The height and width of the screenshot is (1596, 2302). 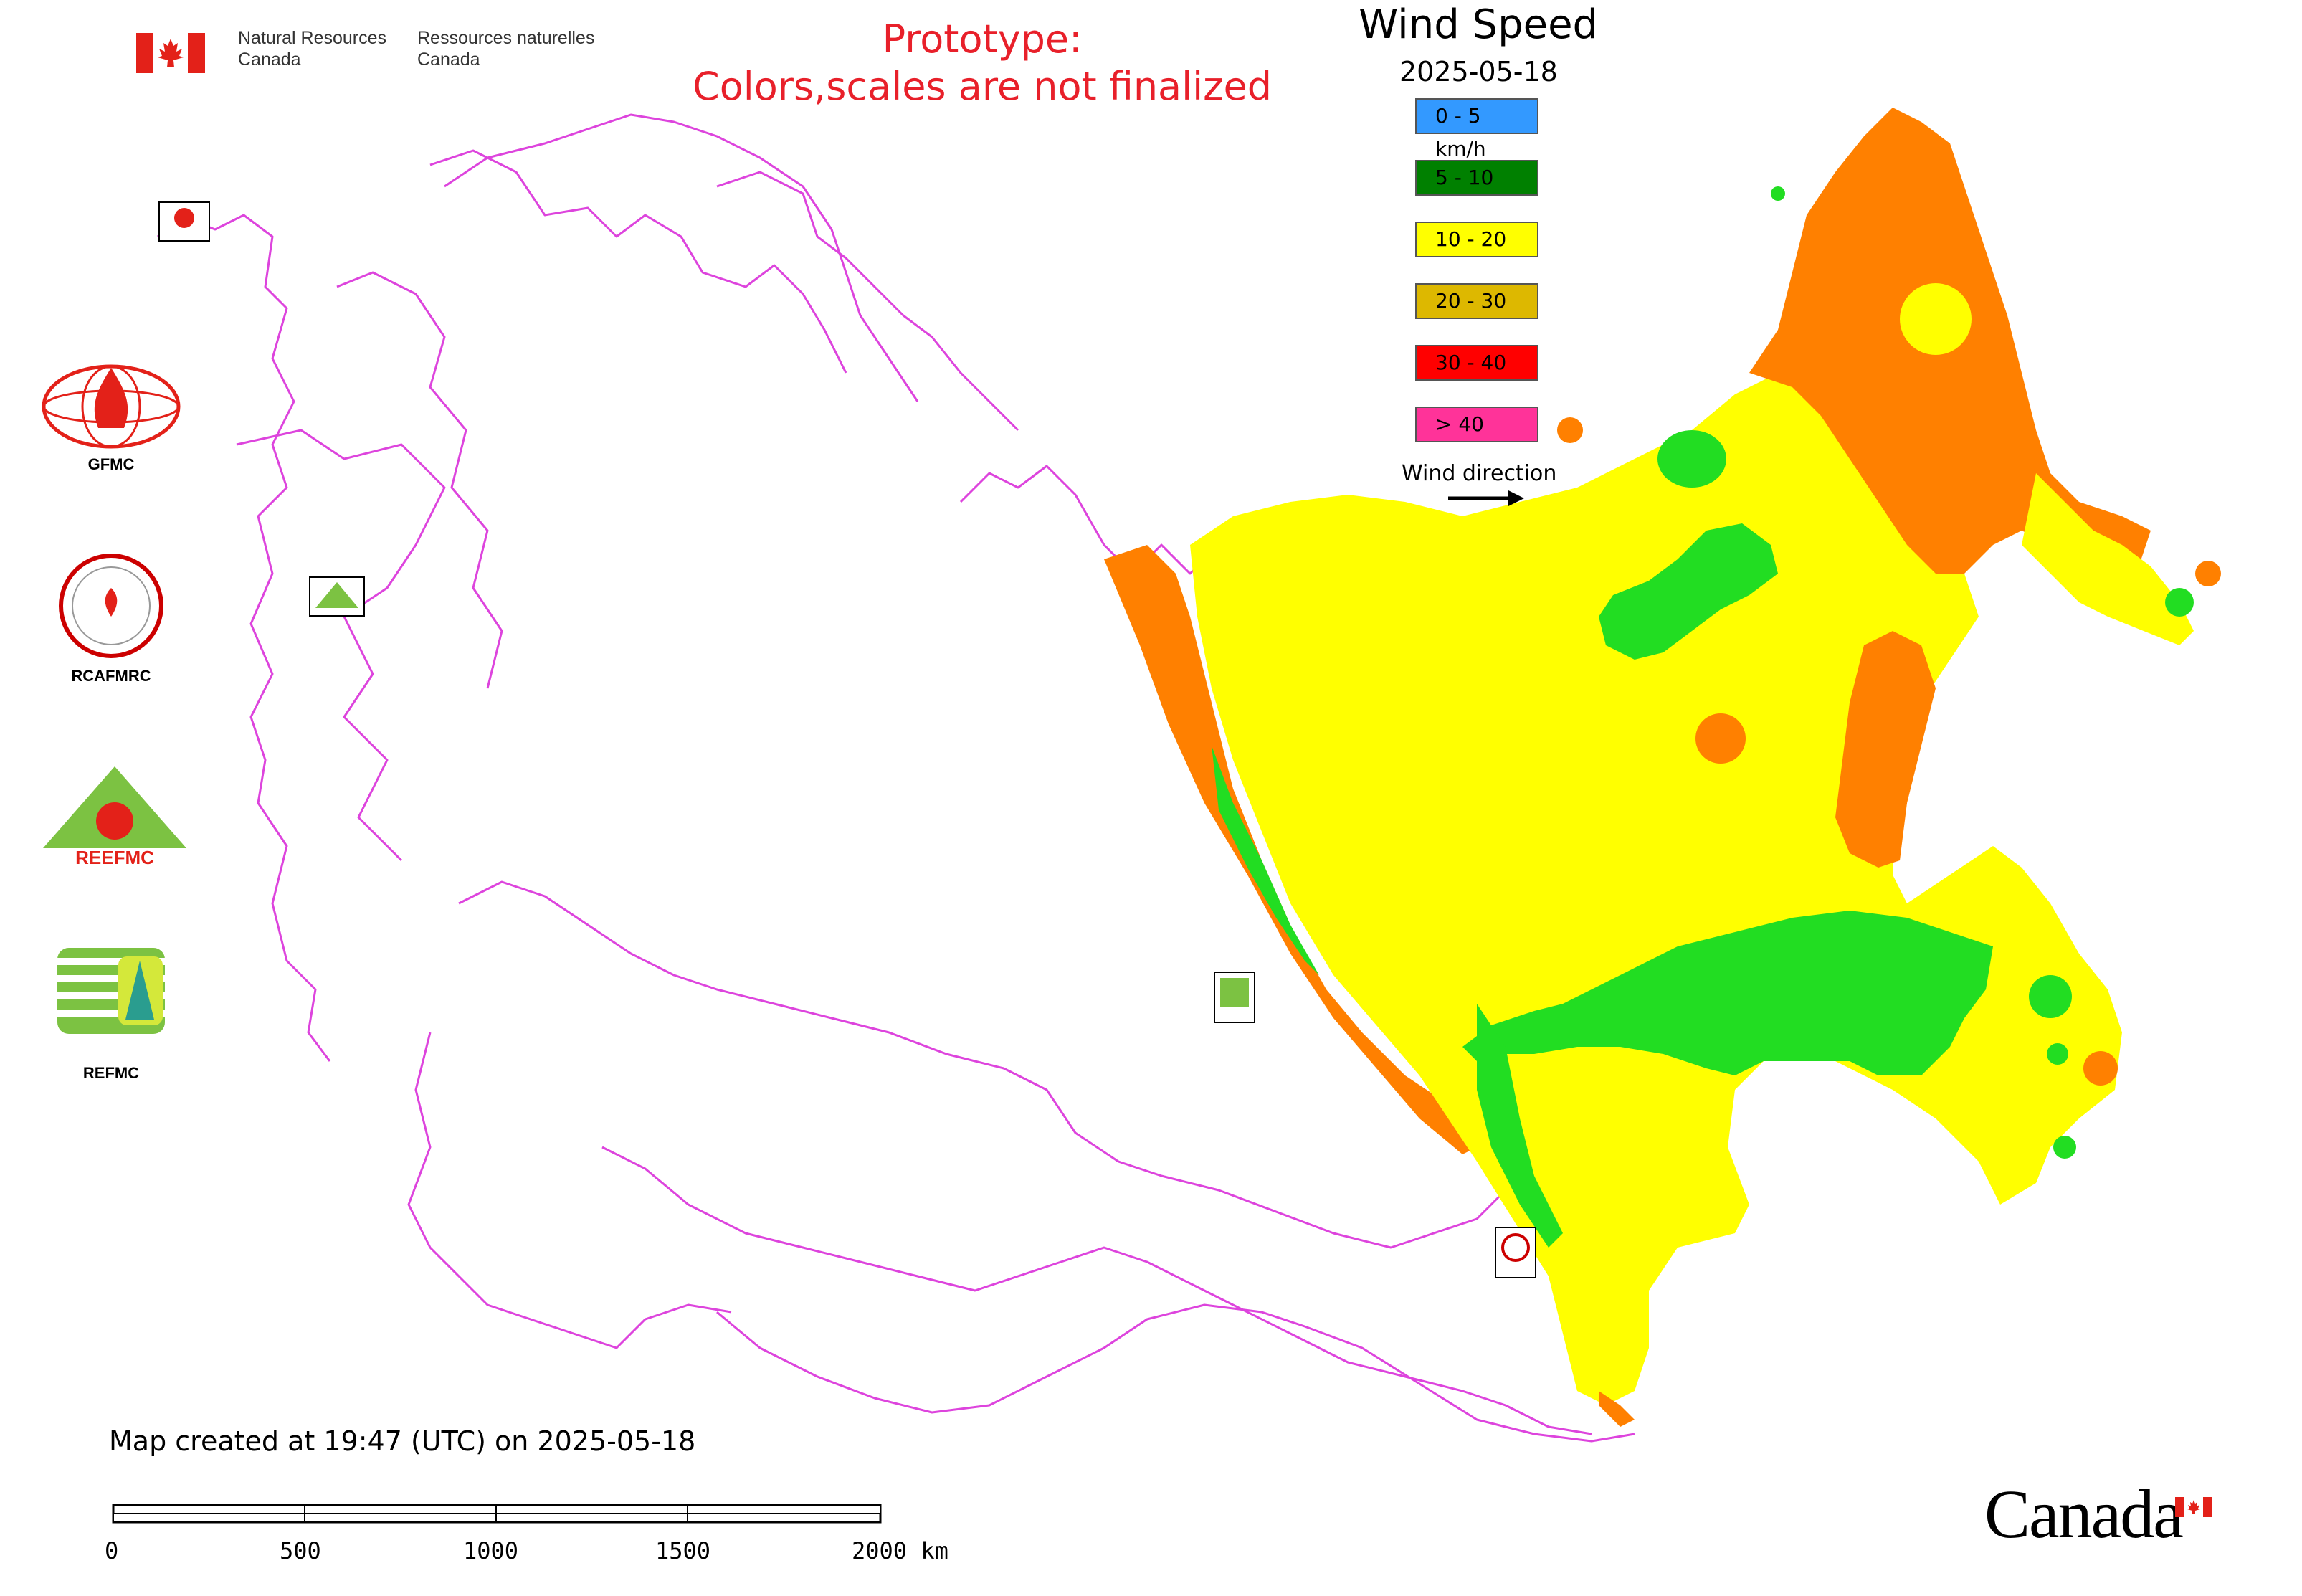 What do you see at coordinates (1477, 239) in the screenshot?
I see `legend-class-2: 10 - 20` at bounding box center [1477, 239].